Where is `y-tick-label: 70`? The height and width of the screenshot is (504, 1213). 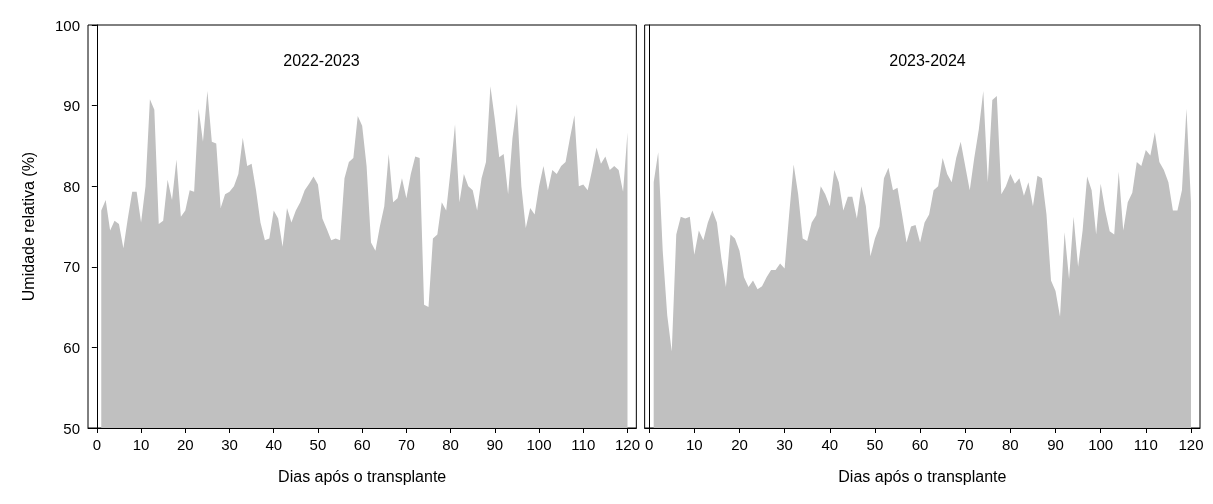
y-tick-label: 70 is located at coordinates (71, 267).